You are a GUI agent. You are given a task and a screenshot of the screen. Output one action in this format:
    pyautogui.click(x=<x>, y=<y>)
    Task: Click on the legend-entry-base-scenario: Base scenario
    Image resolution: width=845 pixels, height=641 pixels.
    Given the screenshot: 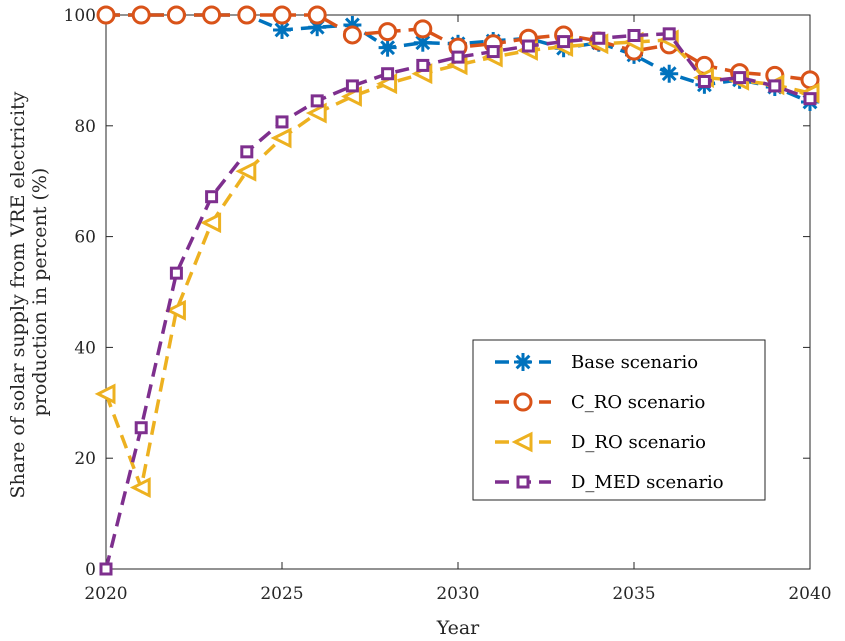 What is the action you would take?
    pyautogui.click(x=596, y=362)
    